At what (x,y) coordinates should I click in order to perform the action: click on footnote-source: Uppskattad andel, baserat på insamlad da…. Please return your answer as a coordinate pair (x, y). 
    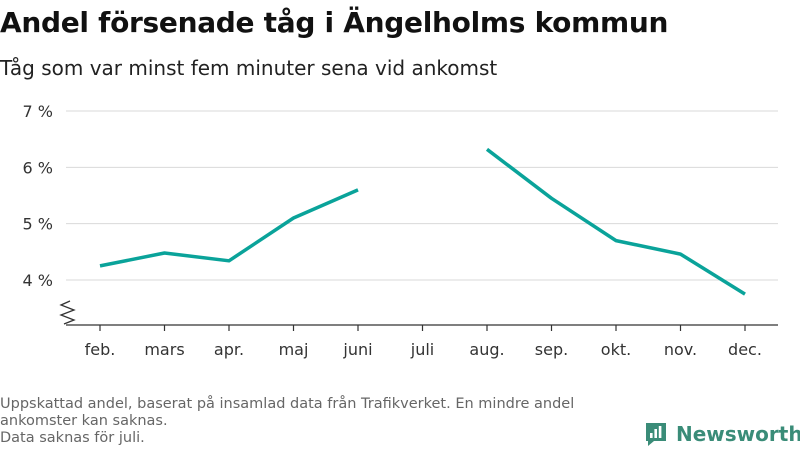
    Looking at the image, I should click on (287, 412).